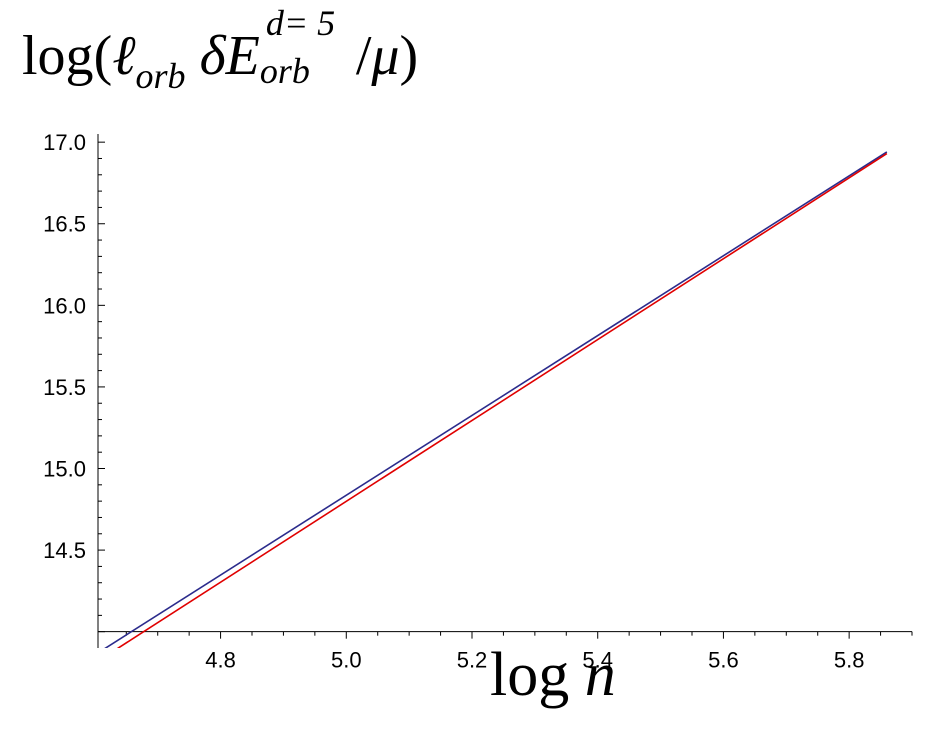 The width and height of the screenshot is (938, 740). I want to click on x-axis-label: log n, so click(553, 675).